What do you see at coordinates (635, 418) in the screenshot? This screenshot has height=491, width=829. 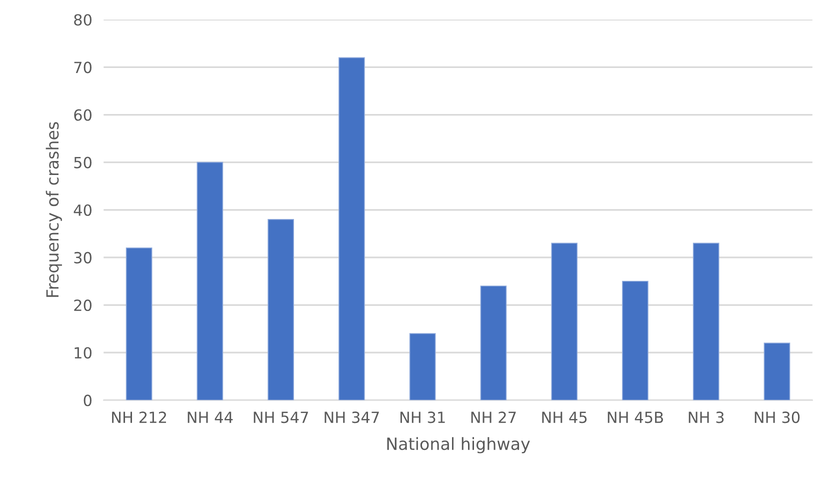 I see `x-tick-label: NH 45B` at bounding box center [635, 418].